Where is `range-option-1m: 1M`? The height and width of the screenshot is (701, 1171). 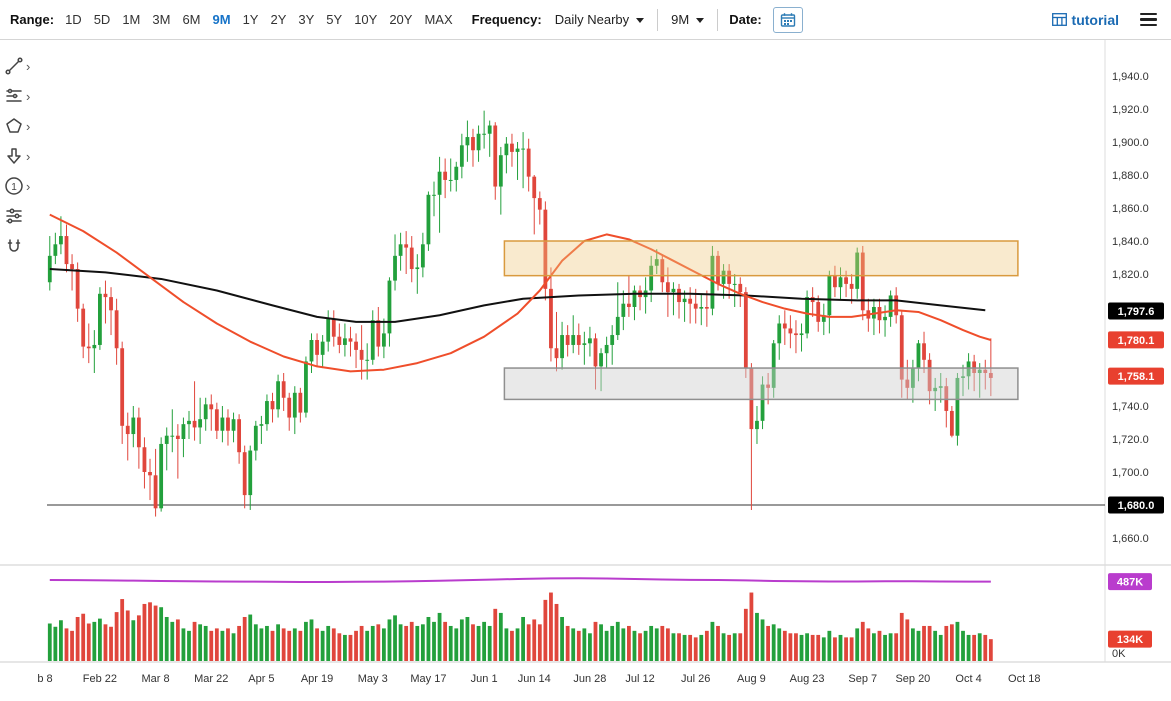 range-option-1m: 1M is located at coordinates (131, 19).